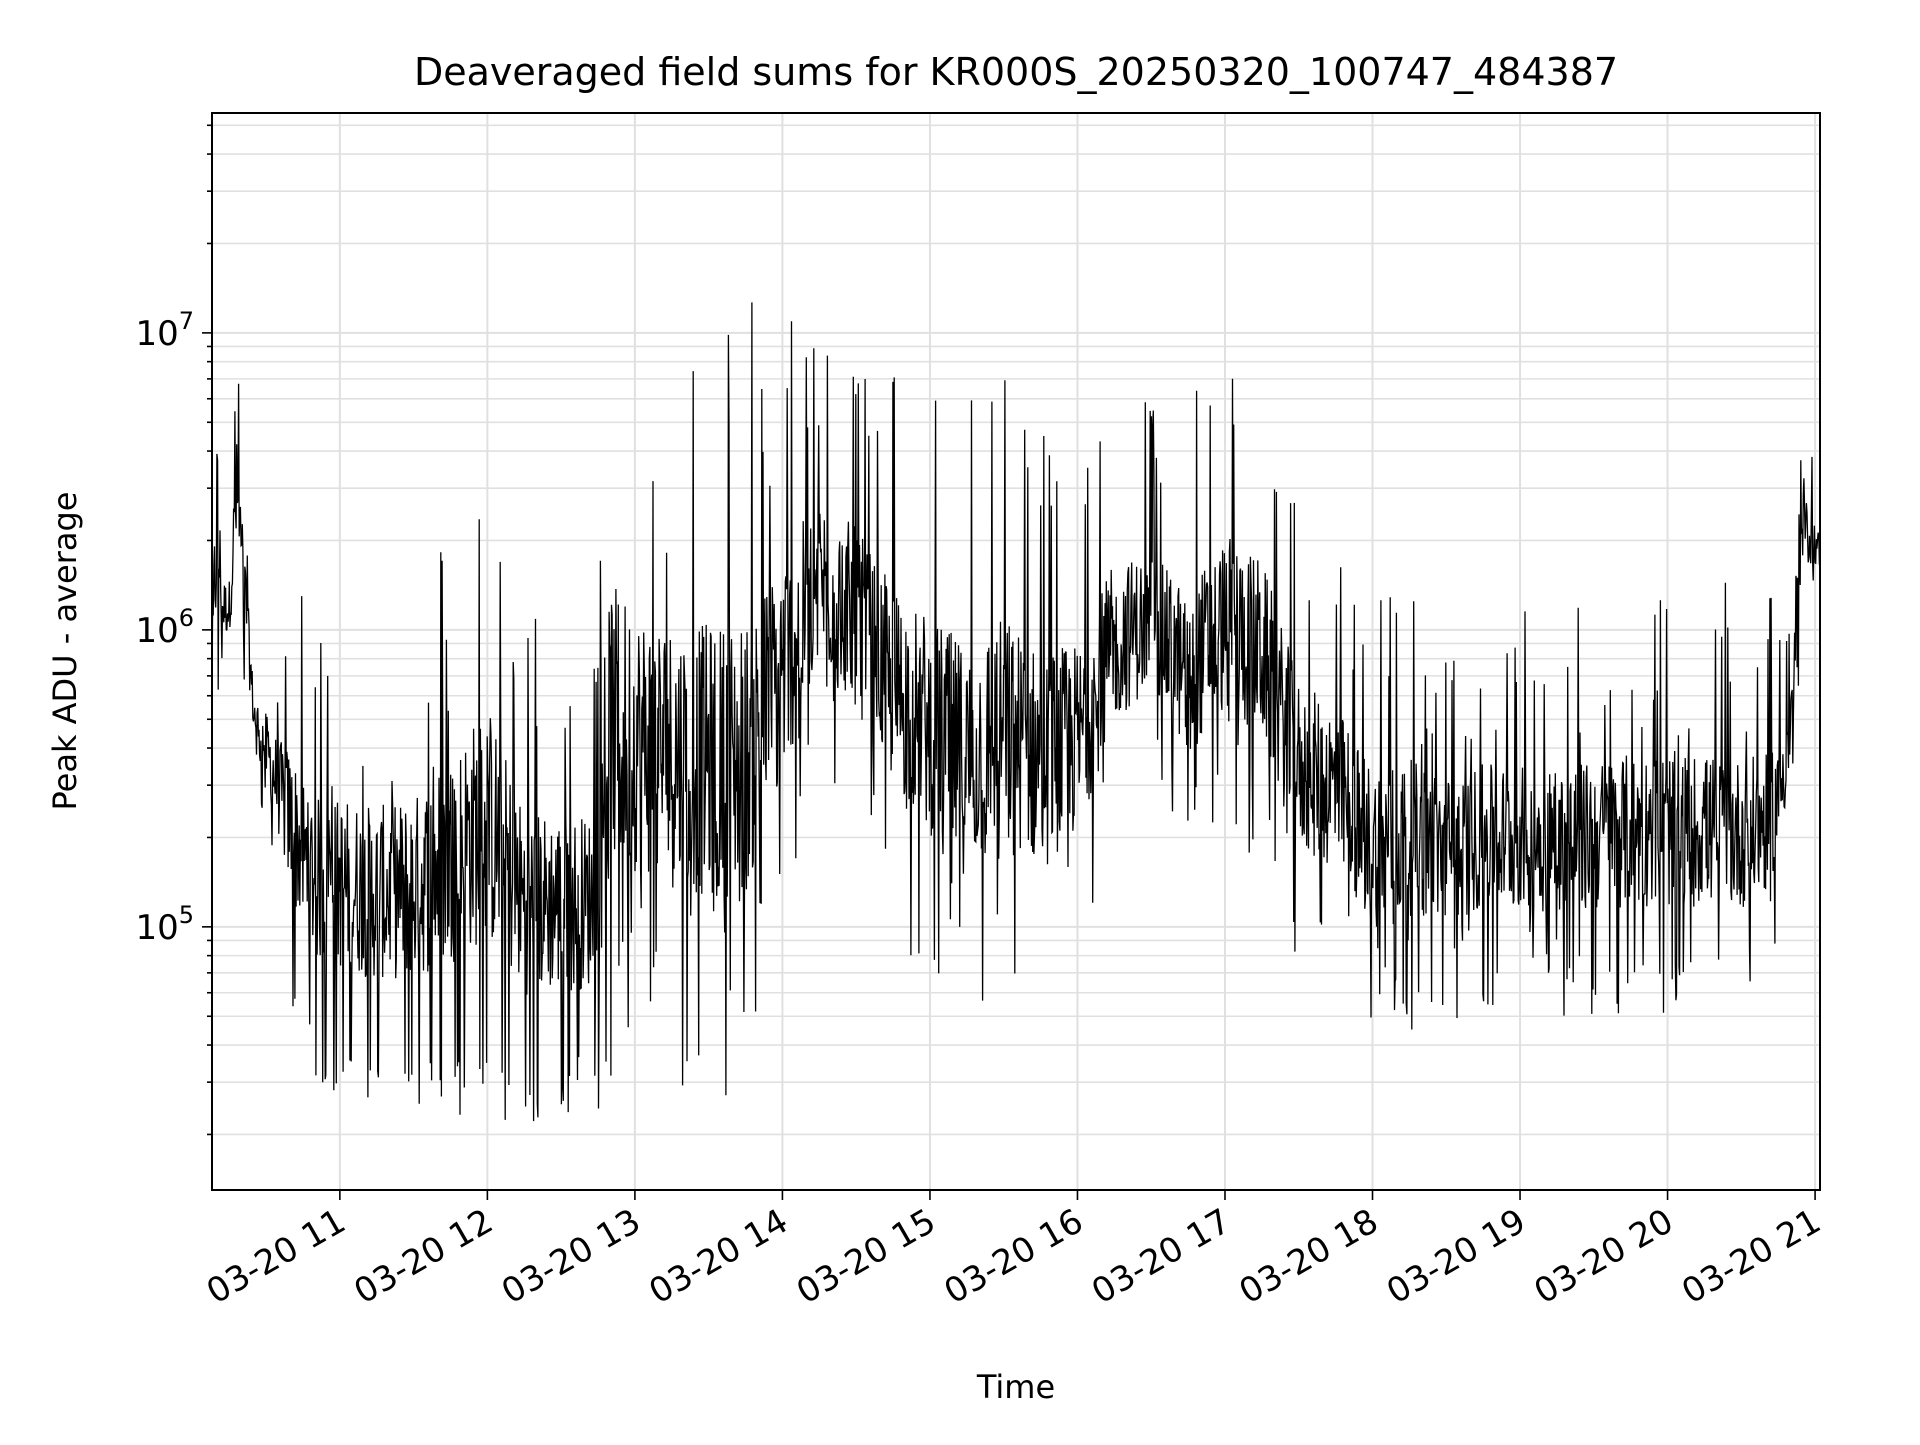 Image resolution: width=1920 pixels, height=1445 pixels. What do you see at coordinates (1015, 1387) in the screenshot?
I see `x-axis-label: Time` at bounding box center [1015, 1387].